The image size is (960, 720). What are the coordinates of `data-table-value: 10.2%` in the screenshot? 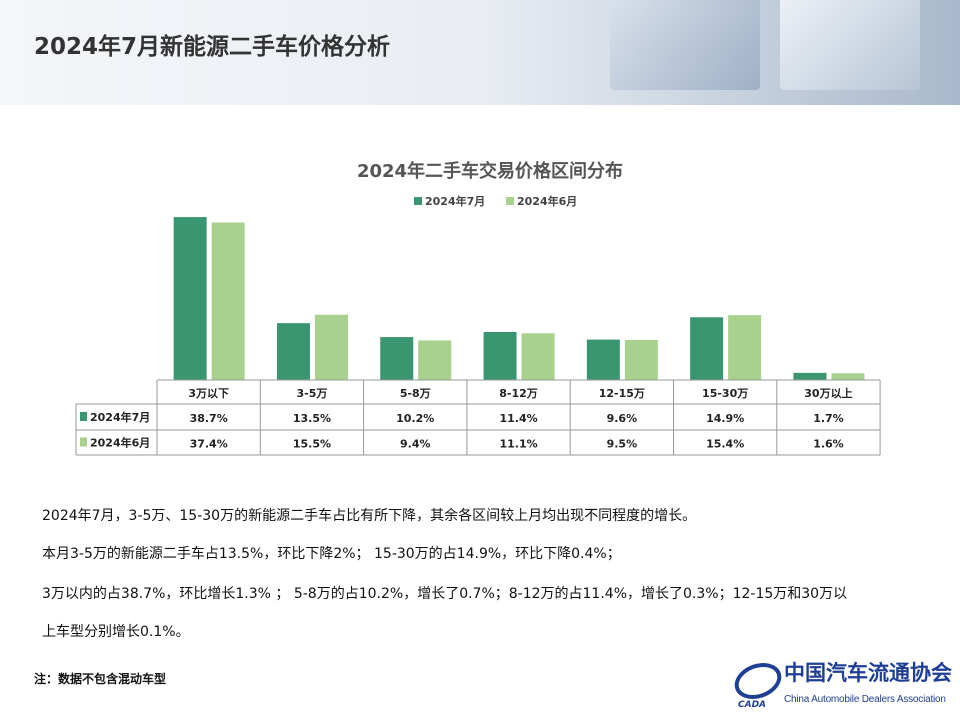 It's located at (415, 418).